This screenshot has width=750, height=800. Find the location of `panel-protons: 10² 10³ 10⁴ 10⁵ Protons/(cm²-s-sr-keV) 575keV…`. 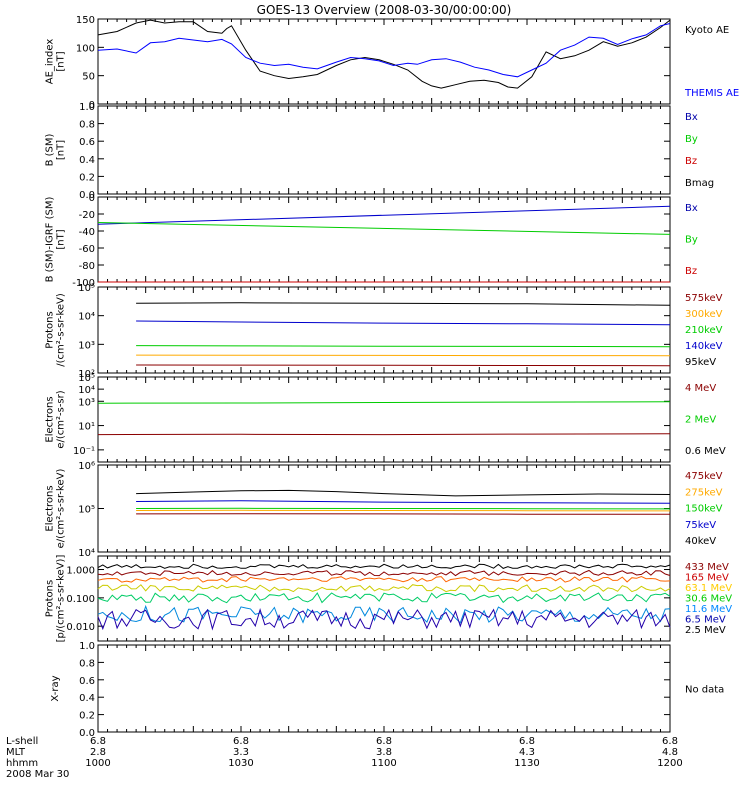

panel-protons: 10² 10³ 10⁴ 10⁵ Protons/(cm²-s-sr-keV) 575keV… is located at coordinates (384, 331).